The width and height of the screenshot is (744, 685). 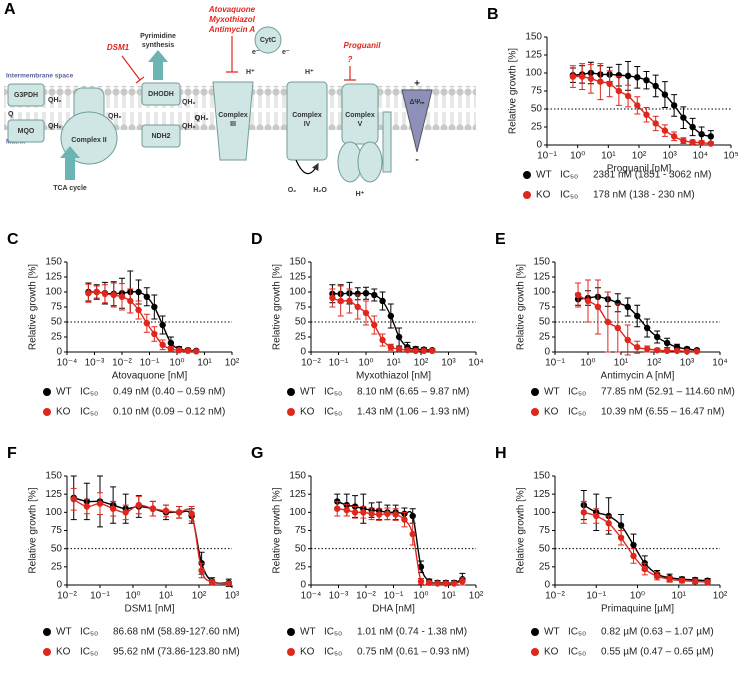 I want to click on legend-ic50: 95.62 nM (73.86-123.80 nM), so click(x=176, y=652).